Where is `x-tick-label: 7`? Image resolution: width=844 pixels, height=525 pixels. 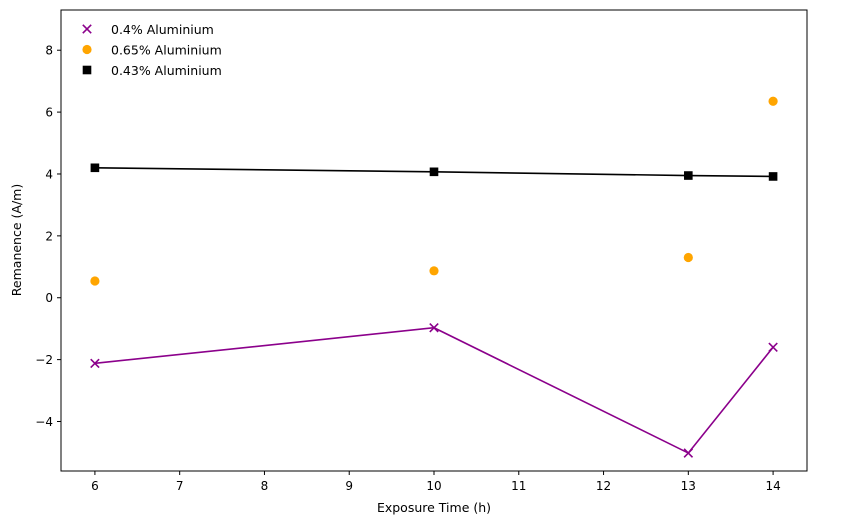
x-tick-label: 7 is located at coordinates (180, 486).